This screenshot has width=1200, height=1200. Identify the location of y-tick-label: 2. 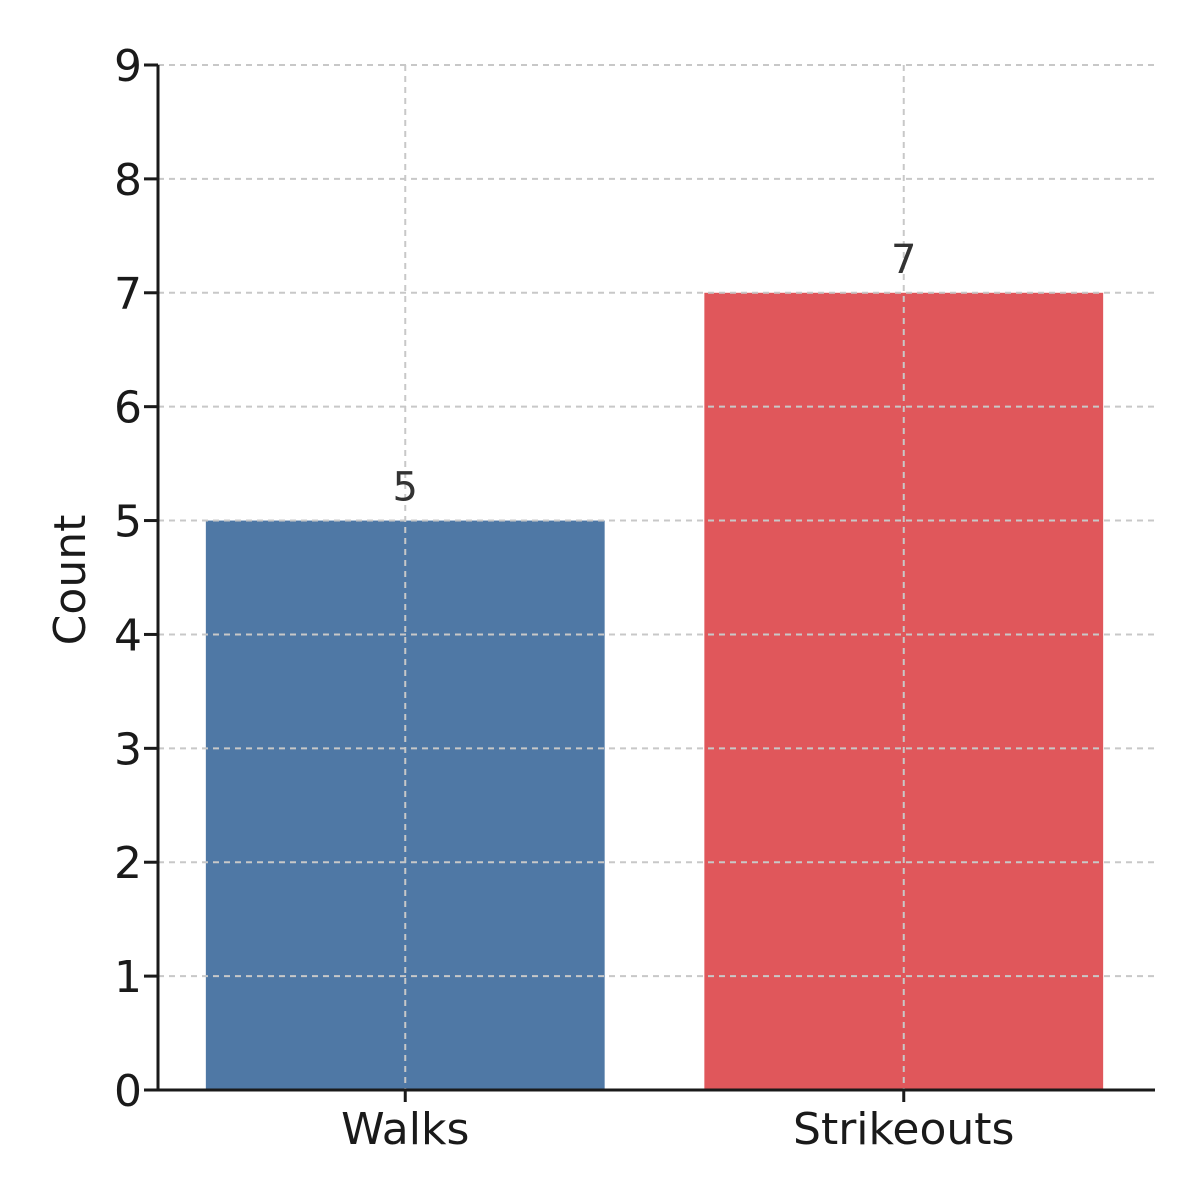
(128, 863).